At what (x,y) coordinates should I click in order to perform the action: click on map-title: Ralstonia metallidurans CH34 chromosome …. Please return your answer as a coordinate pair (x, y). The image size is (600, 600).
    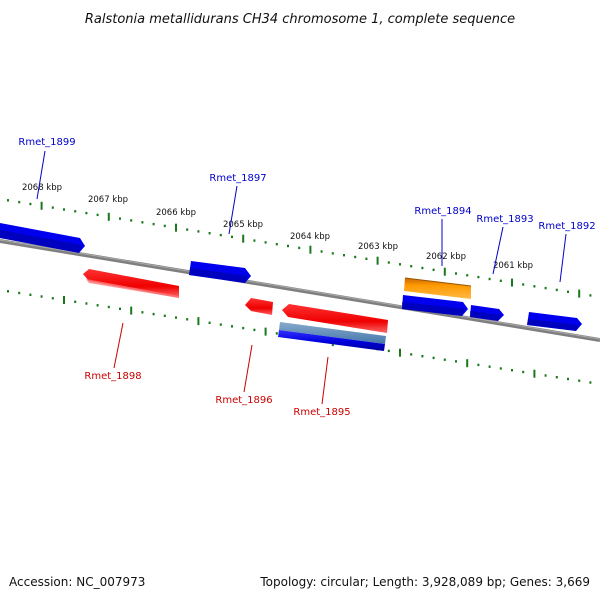
    Looking at the image, I should click on (300, 19).